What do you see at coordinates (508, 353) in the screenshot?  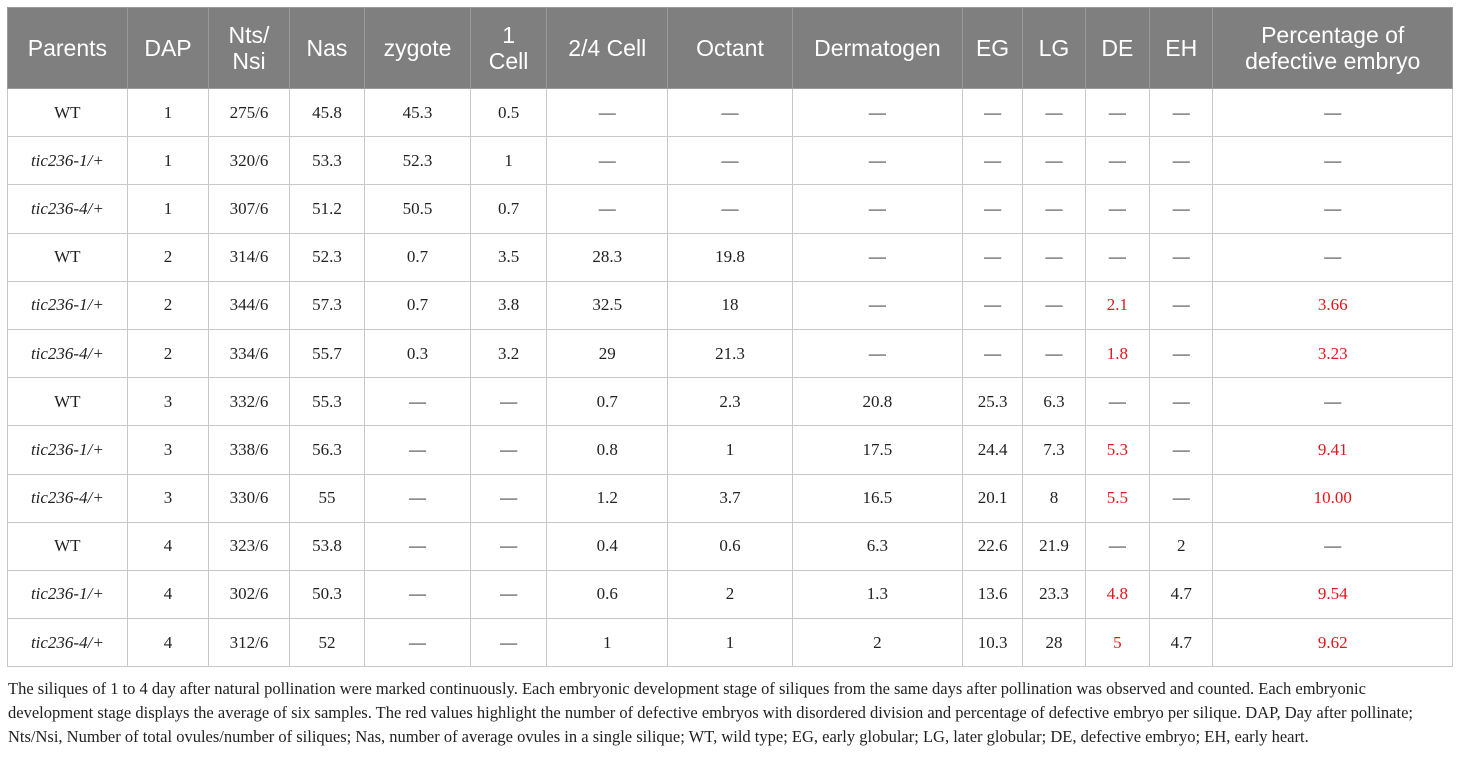 I see `table-cell: 3.2` at bounding box center [508, 353].